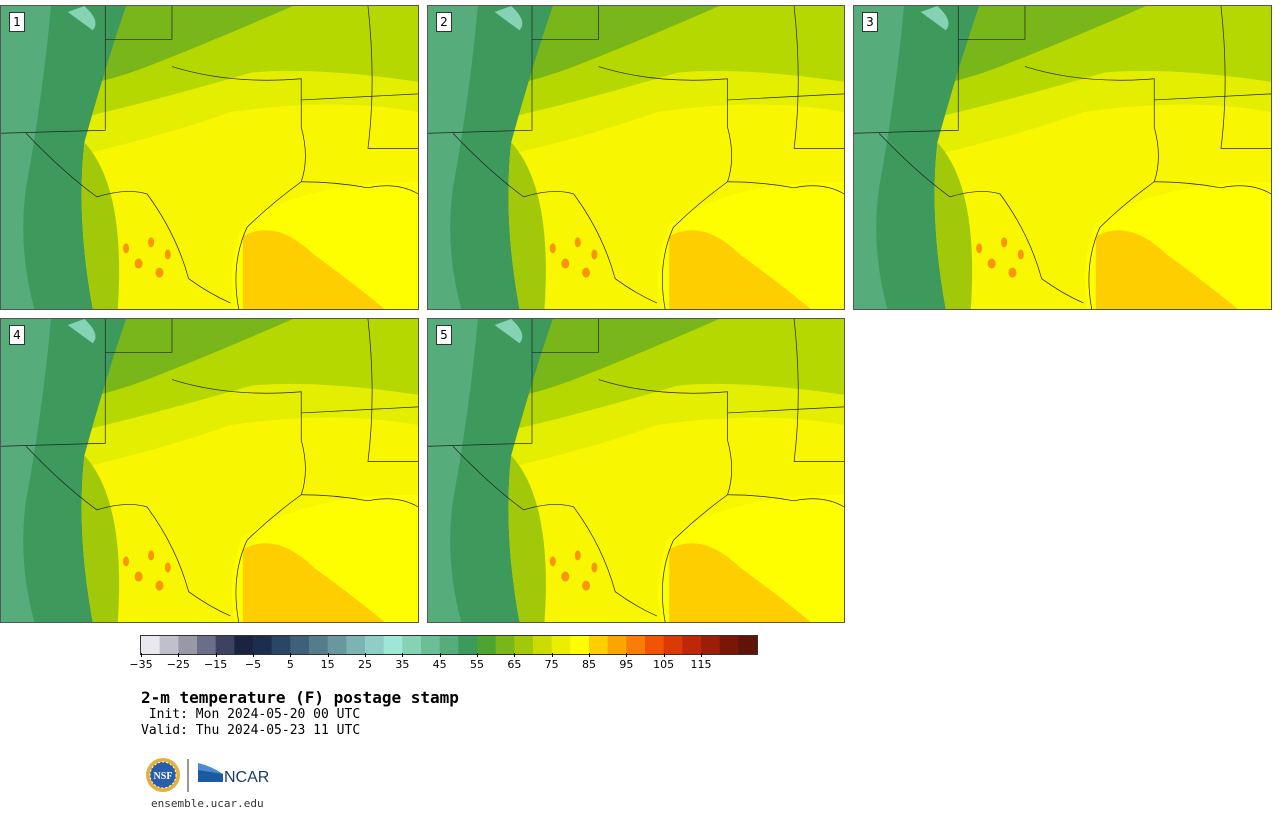 This screenshot has height=815, width=1280. I want to click on map-panel-4: 4, so click(209, 470).